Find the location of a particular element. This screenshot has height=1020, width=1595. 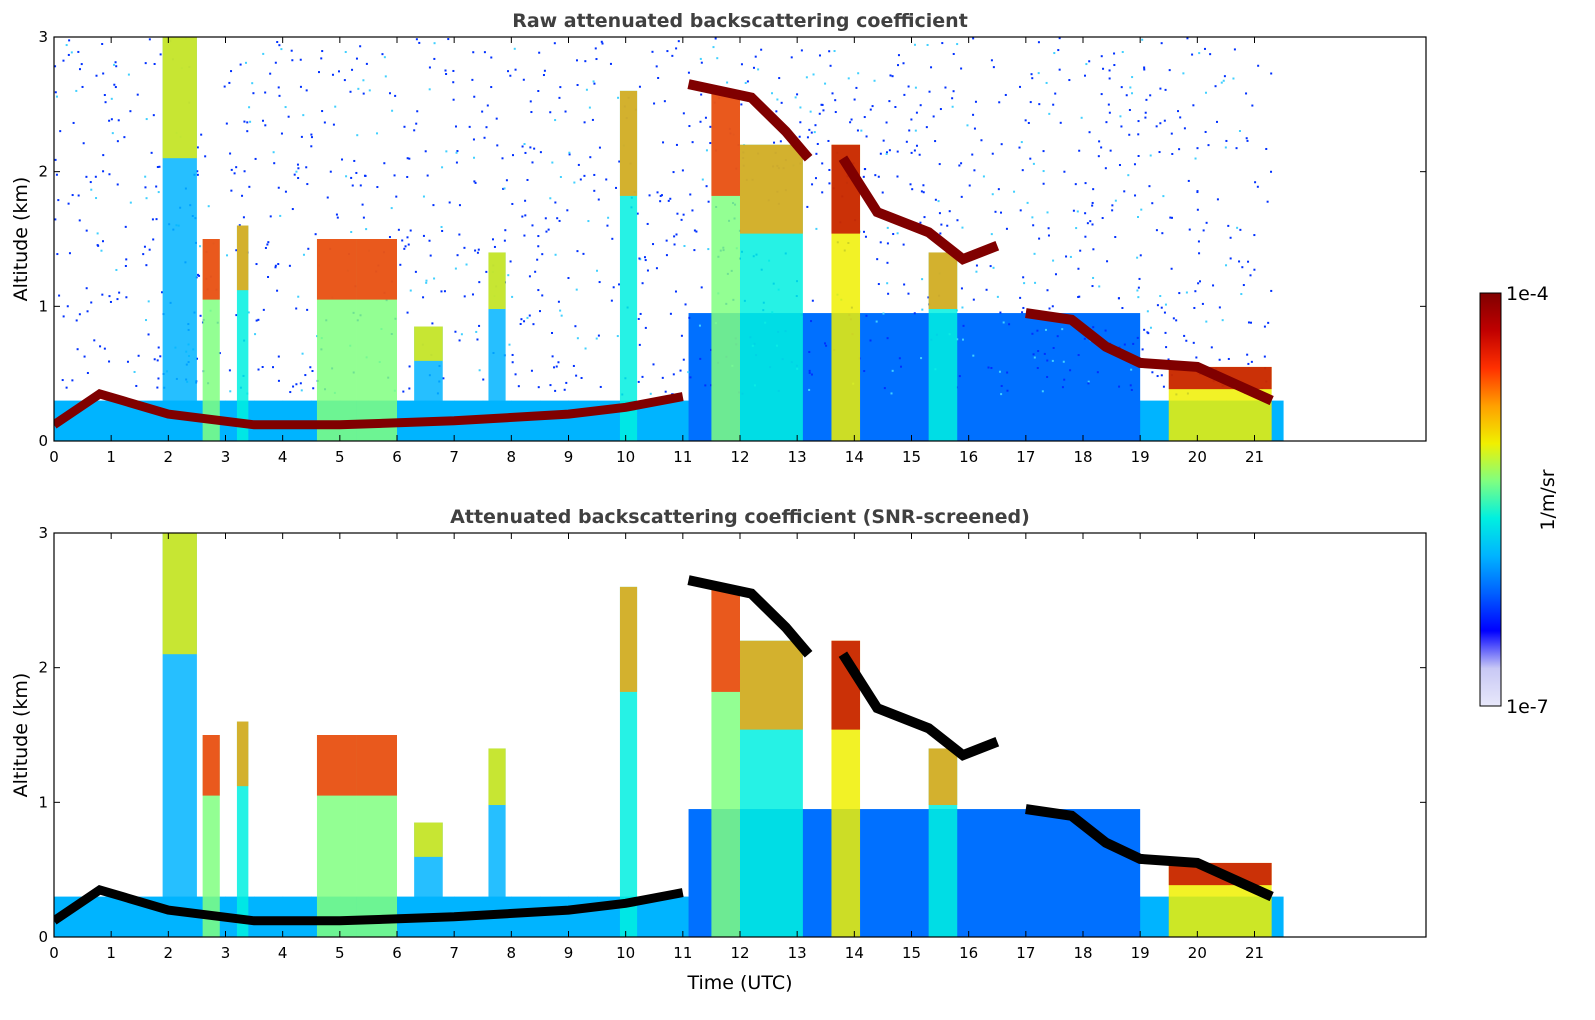

x-tick-label: 16 is located at coordinates (968, 457).